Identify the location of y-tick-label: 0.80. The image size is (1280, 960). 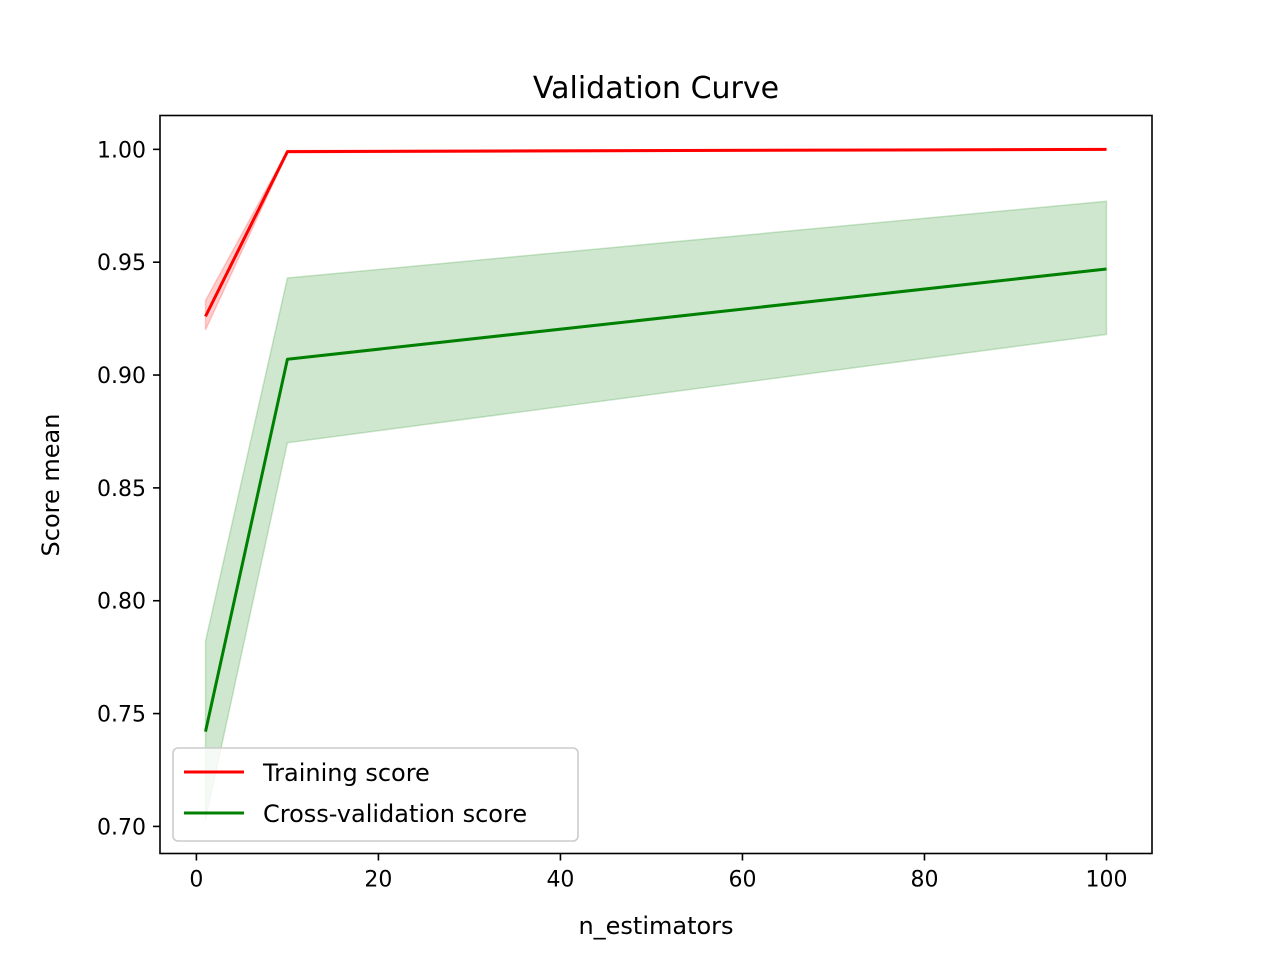
(121, 602).